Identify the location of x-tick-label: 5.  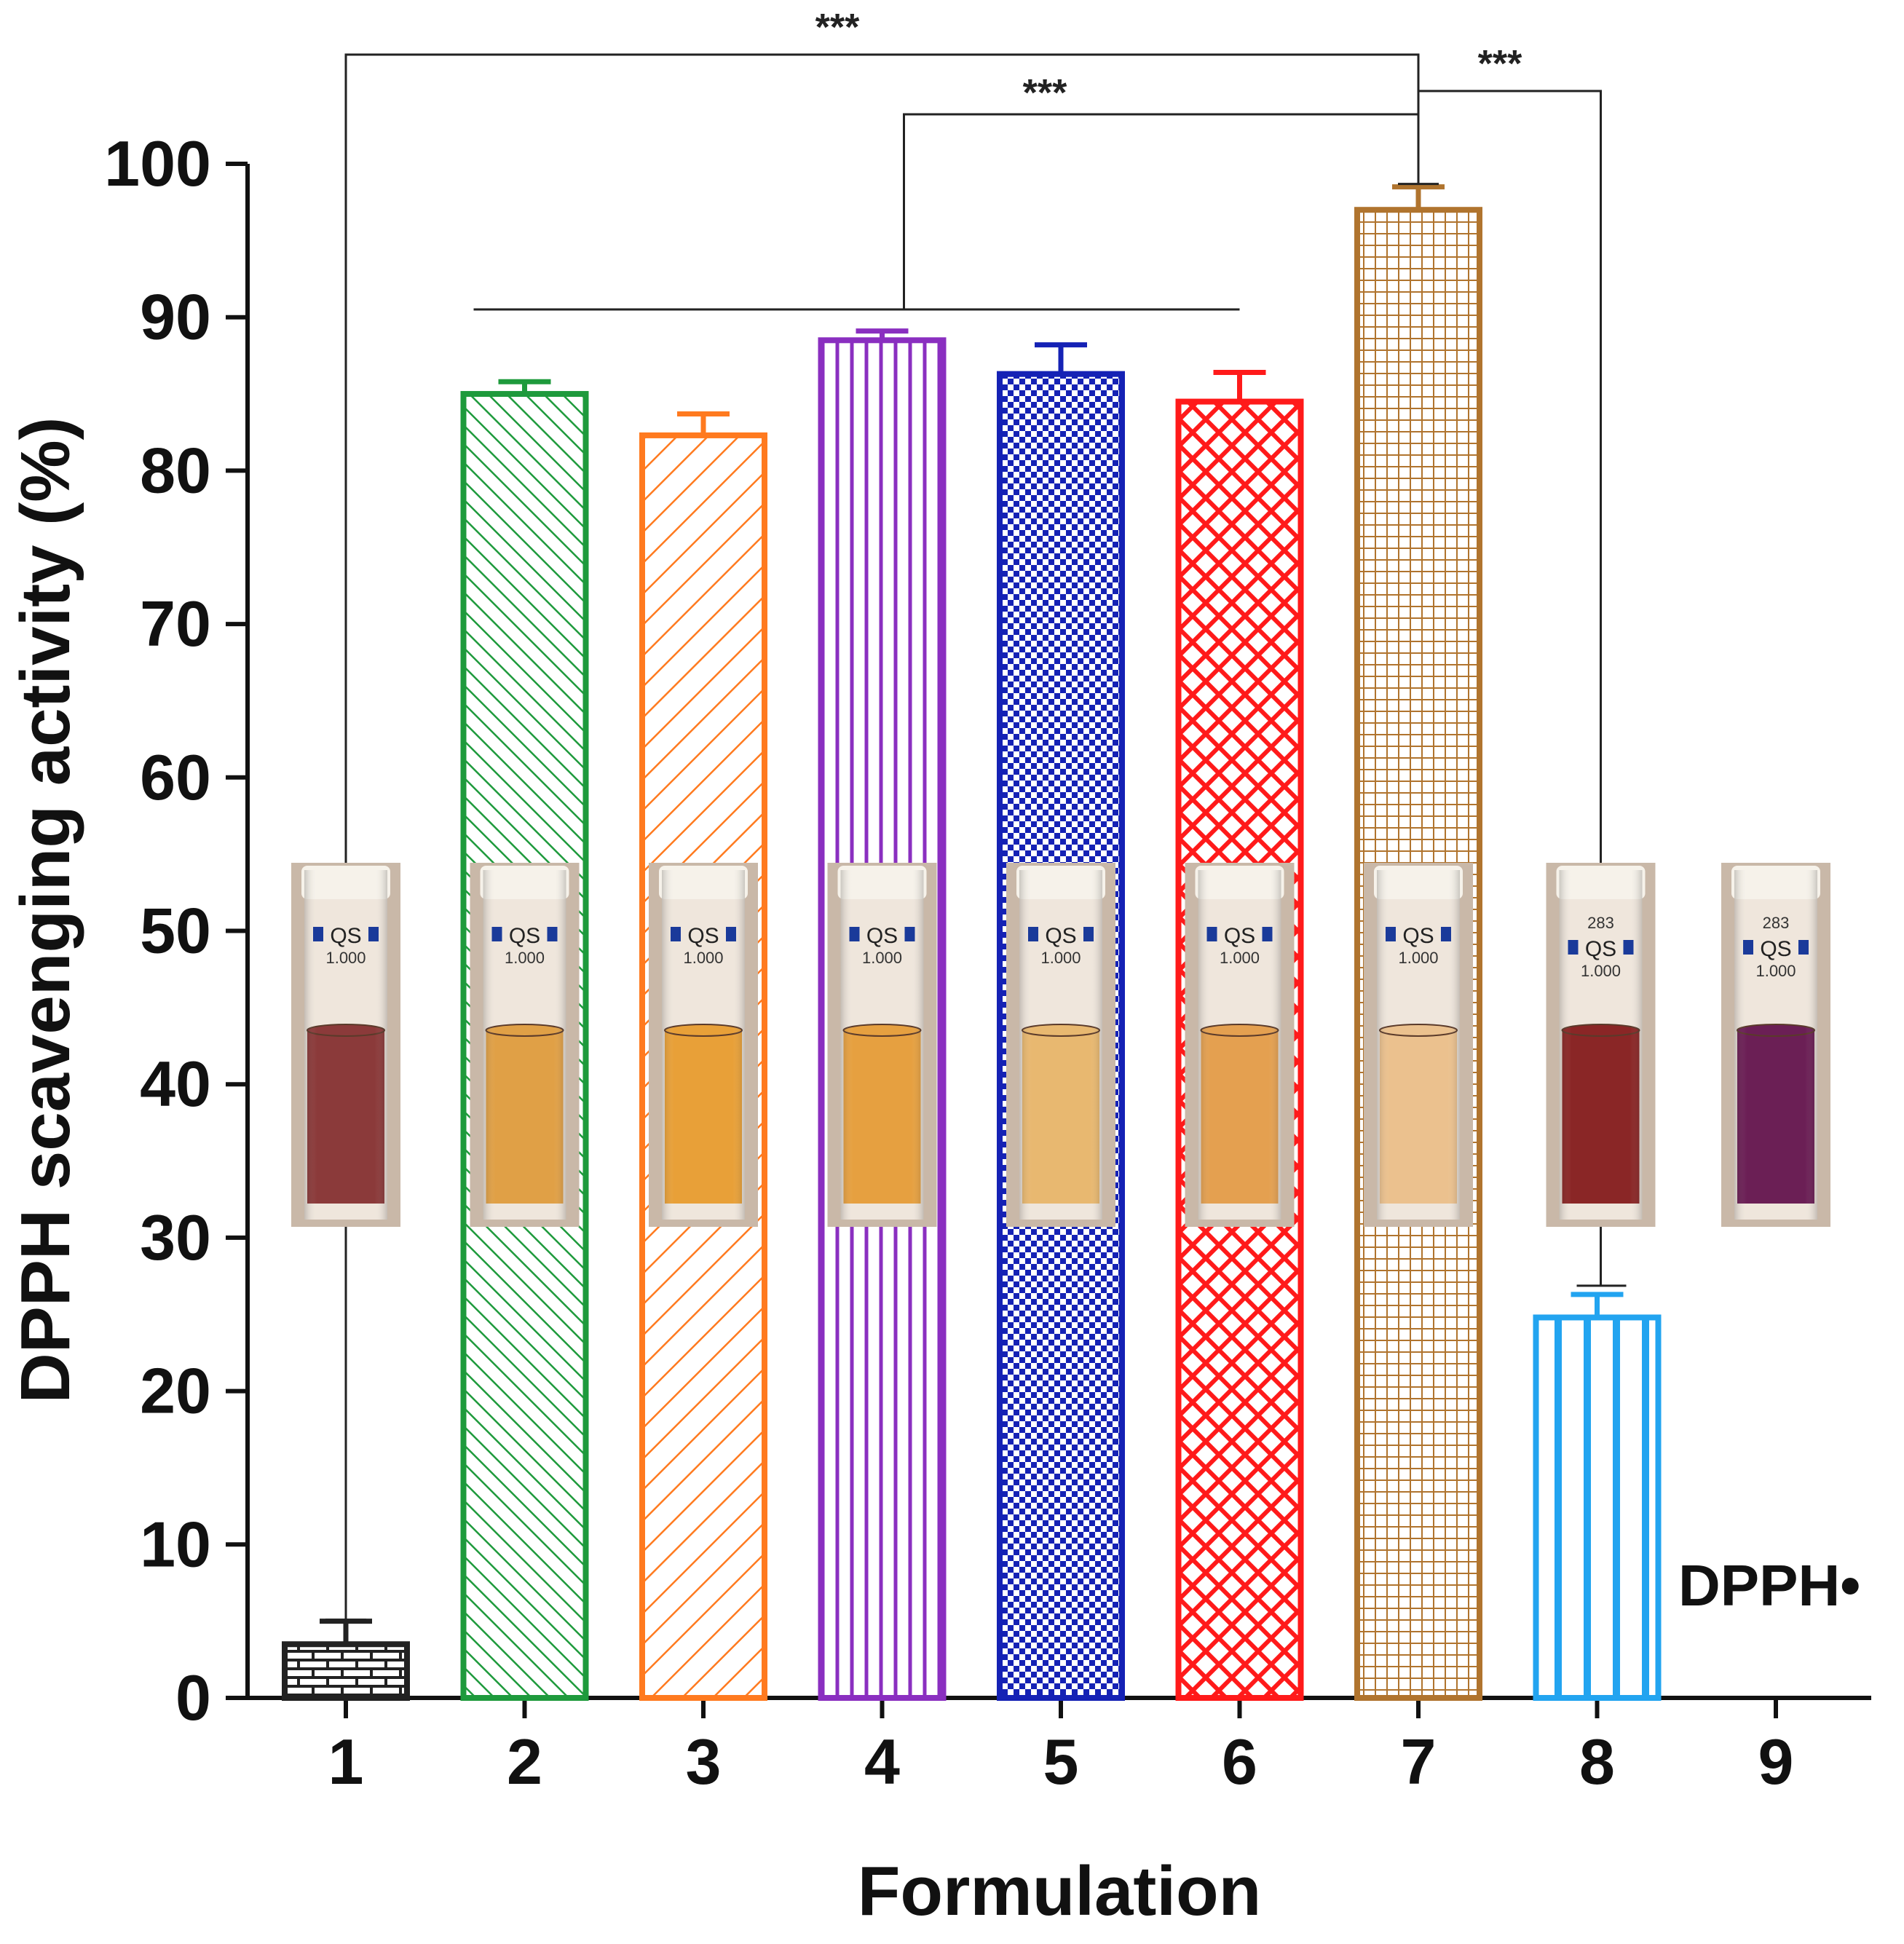
(1061, 1762).